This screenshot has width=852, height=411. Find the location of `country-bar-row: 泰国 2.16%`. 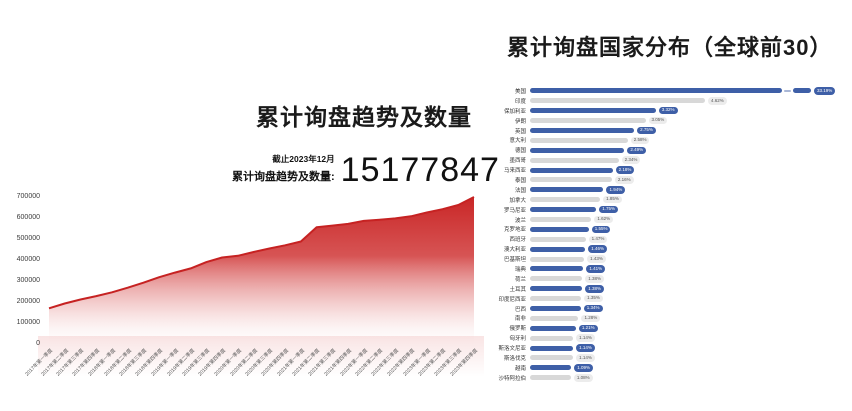

country-bar-row: 泰国 2.16% is located at coordinates (669, 180).